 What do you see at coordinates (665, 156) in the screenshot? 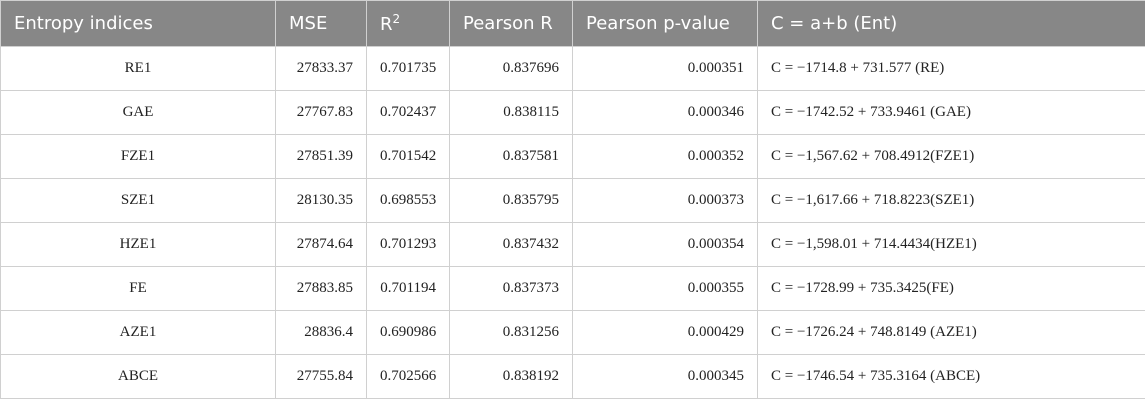
I see `table-cell: 0.000352` at bounding box center [665, 156].